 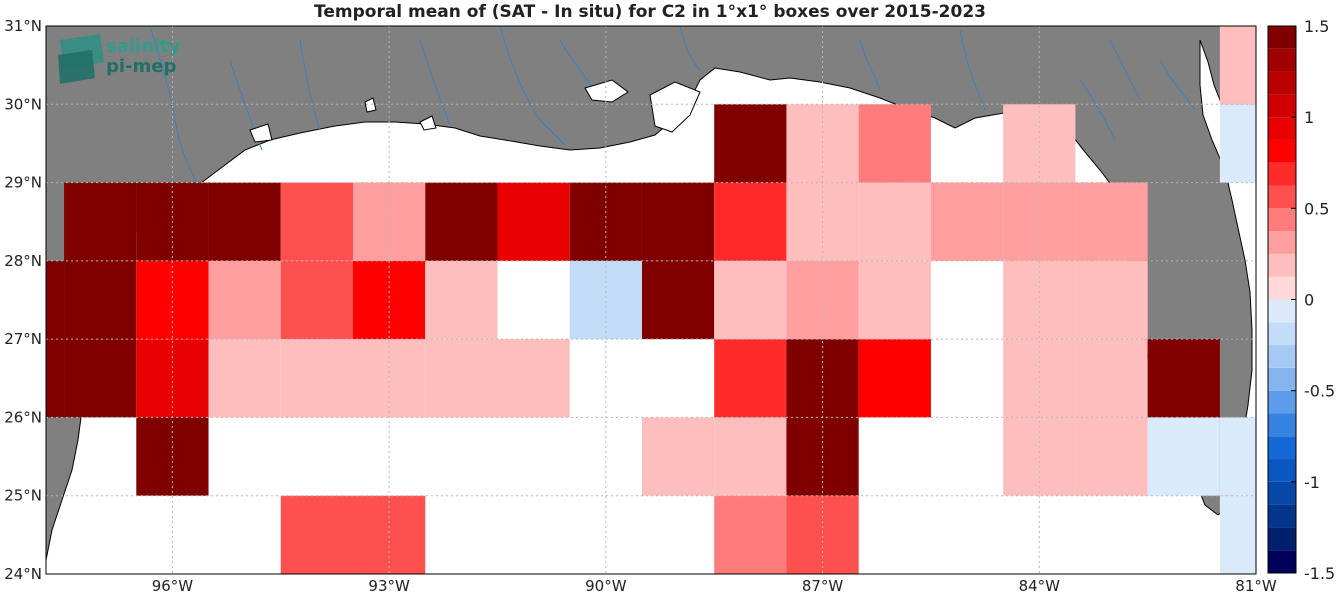 I want to click on x-tick-label: 93°W, so click(x=389, y=585).